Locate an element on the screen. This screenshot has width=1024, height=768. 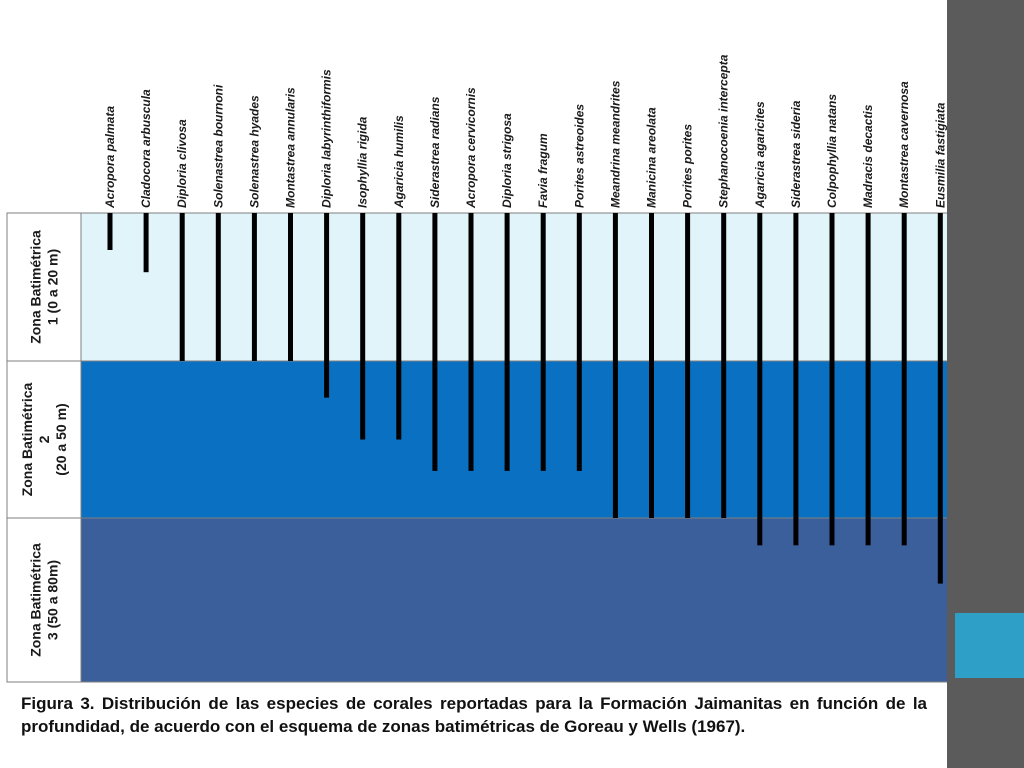
species-bar-diploria-labyrinthiformis is located at coordinates (327, 305).